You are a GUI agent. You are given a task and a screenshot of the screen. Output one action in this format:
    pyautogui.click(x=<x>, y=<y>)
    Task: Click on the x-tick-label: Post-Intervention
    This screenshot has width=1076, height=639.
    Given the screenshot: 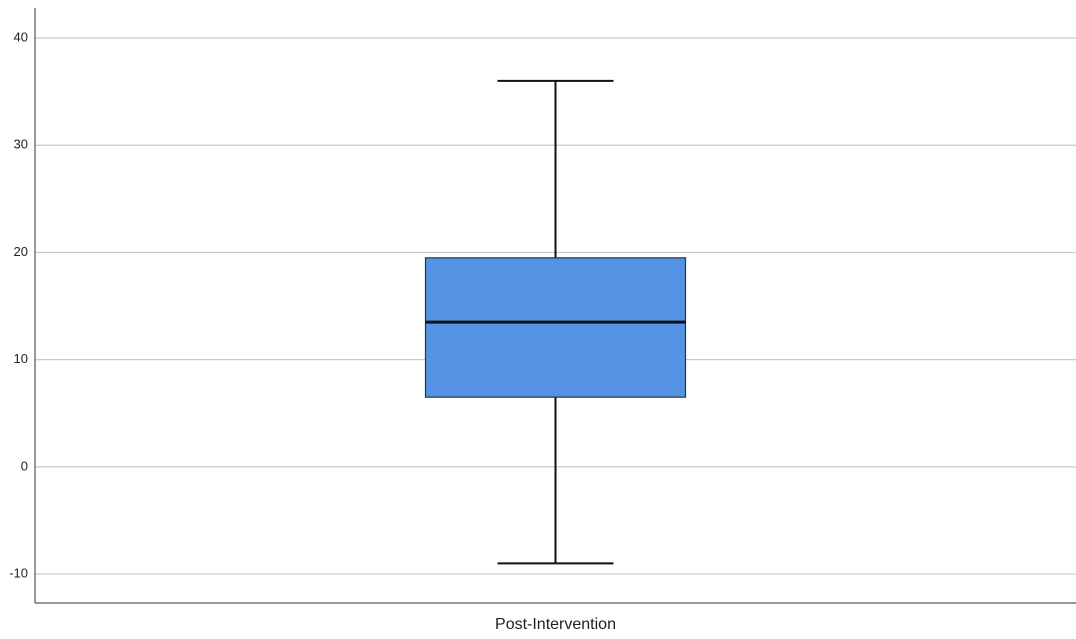 What is the action you would take?
    pyautogui.click(x=555, y=624)
    